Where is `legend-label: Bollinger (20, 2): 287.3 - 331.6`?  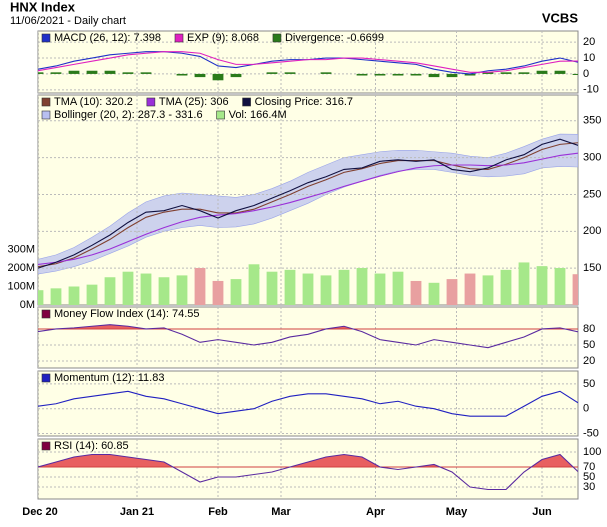
legend-label: Bollinger (20, 2): 287.3 - 331.6 is located at coordinates (128, 115).